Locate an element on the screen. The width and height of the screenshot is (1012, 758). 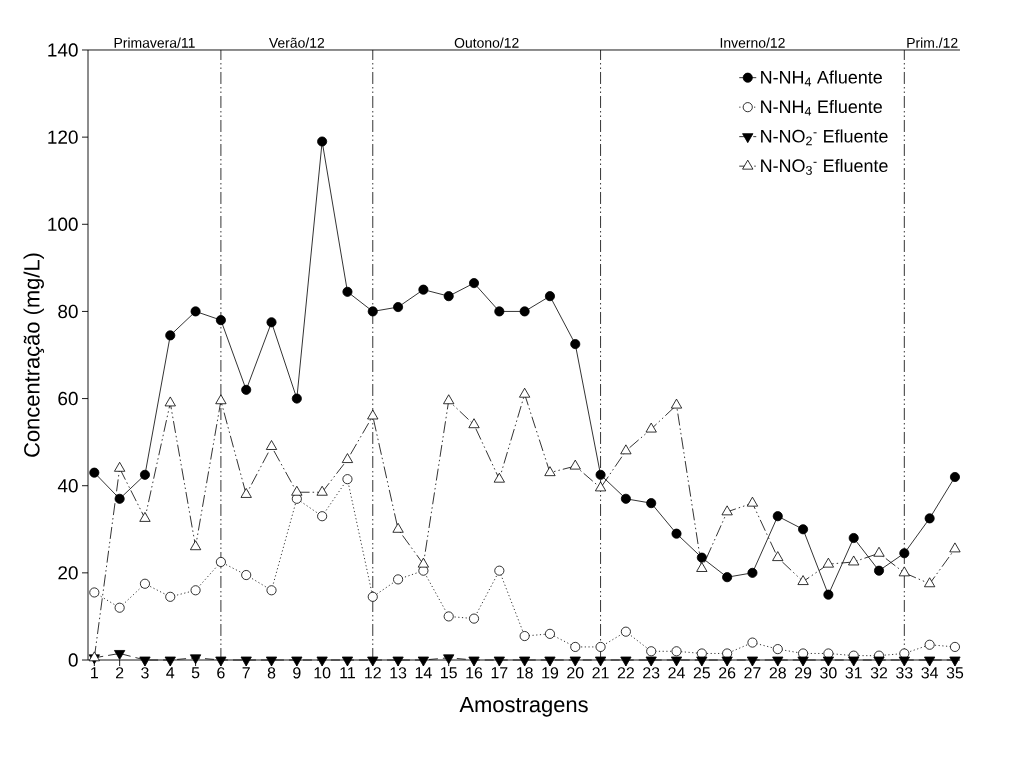
x-tick-label: 26 is located at coordinates (727, 673).